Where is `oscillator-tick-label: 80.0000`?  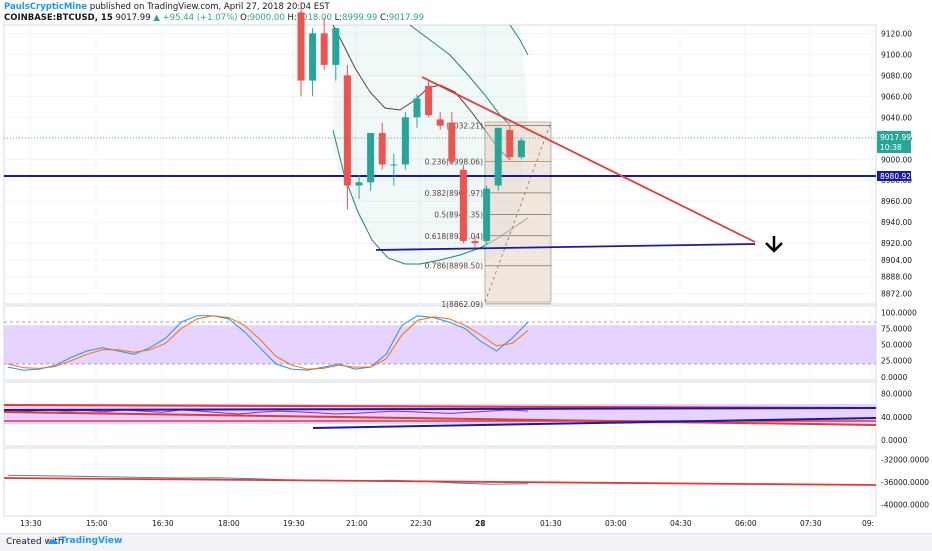
oscillator-tick-label: 80.0000 is located at coordinates (896, 394).